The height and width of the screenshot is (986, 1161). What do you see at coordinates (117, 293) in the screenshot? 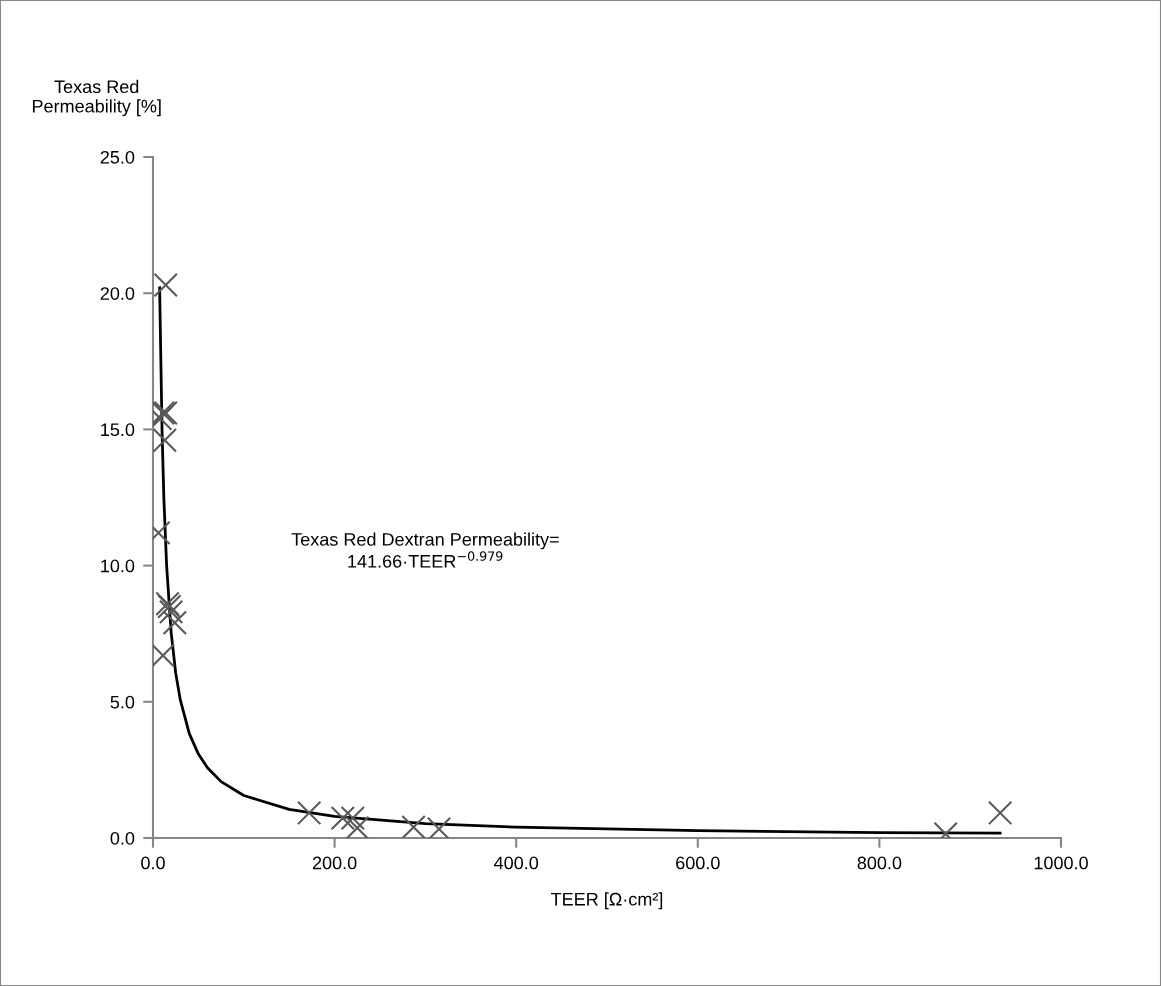
I see `y-tick-label: 20.0` at bounding box center [117, 293].